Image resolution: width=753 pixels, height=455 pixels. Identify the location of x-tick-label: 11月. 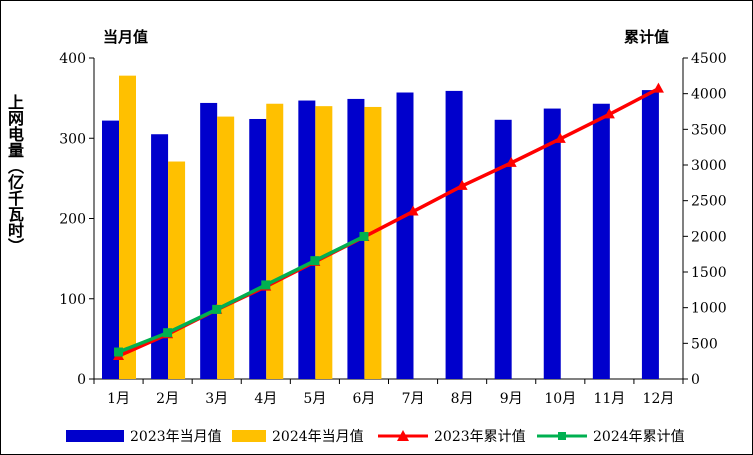
(609, 399).